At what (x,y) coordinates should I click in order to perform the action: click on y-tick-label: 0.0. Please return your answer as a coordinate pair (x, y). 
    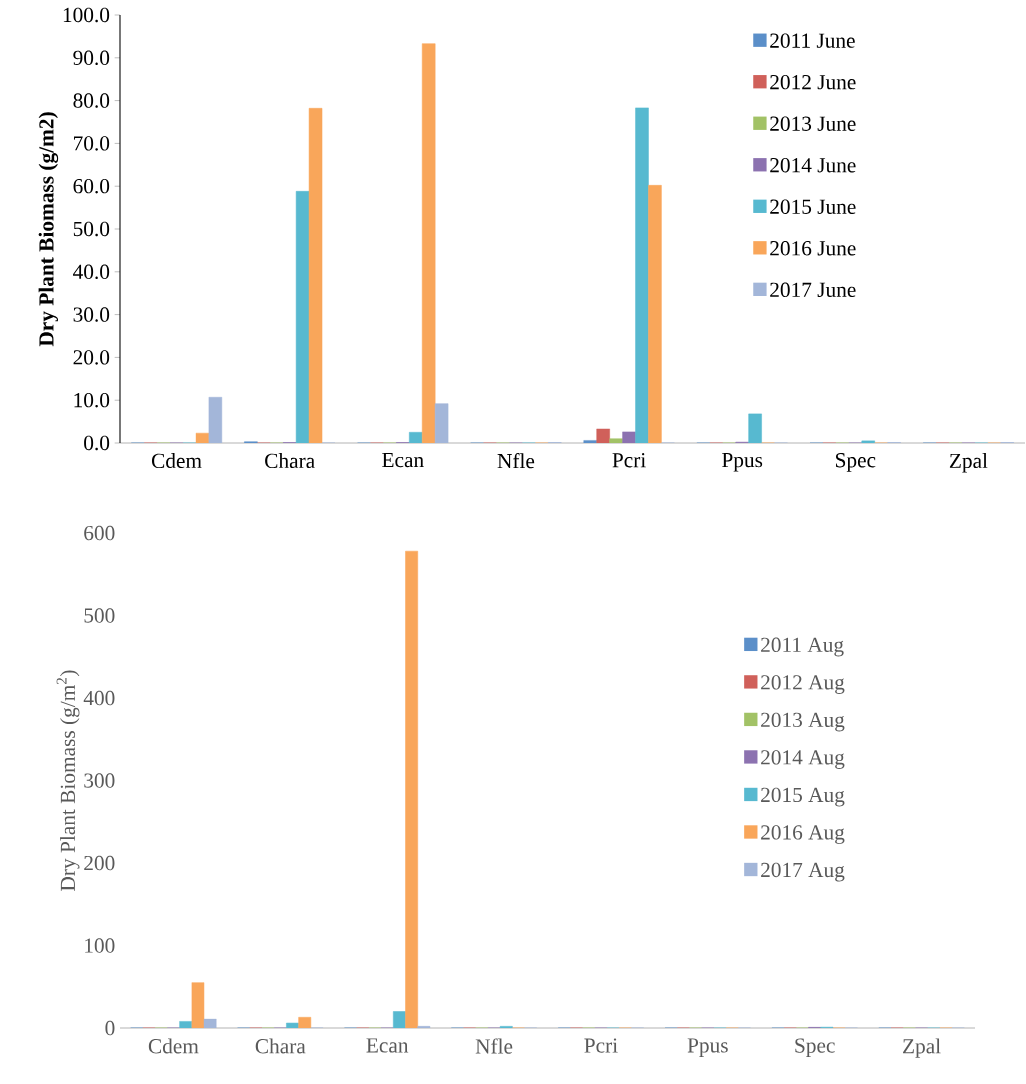
    Looking at the image, I should click on (97, 443).